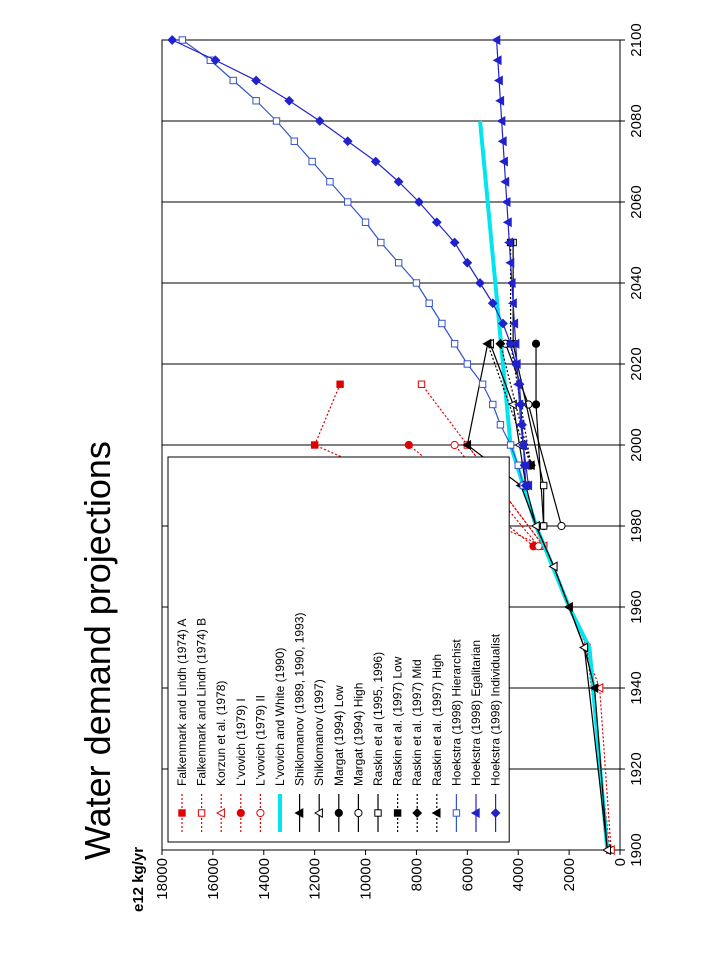  What do you see at coordinates (636, 363) in the screenshot?
I see `x-tick-label: 2020` at bounding box center [636, 363].